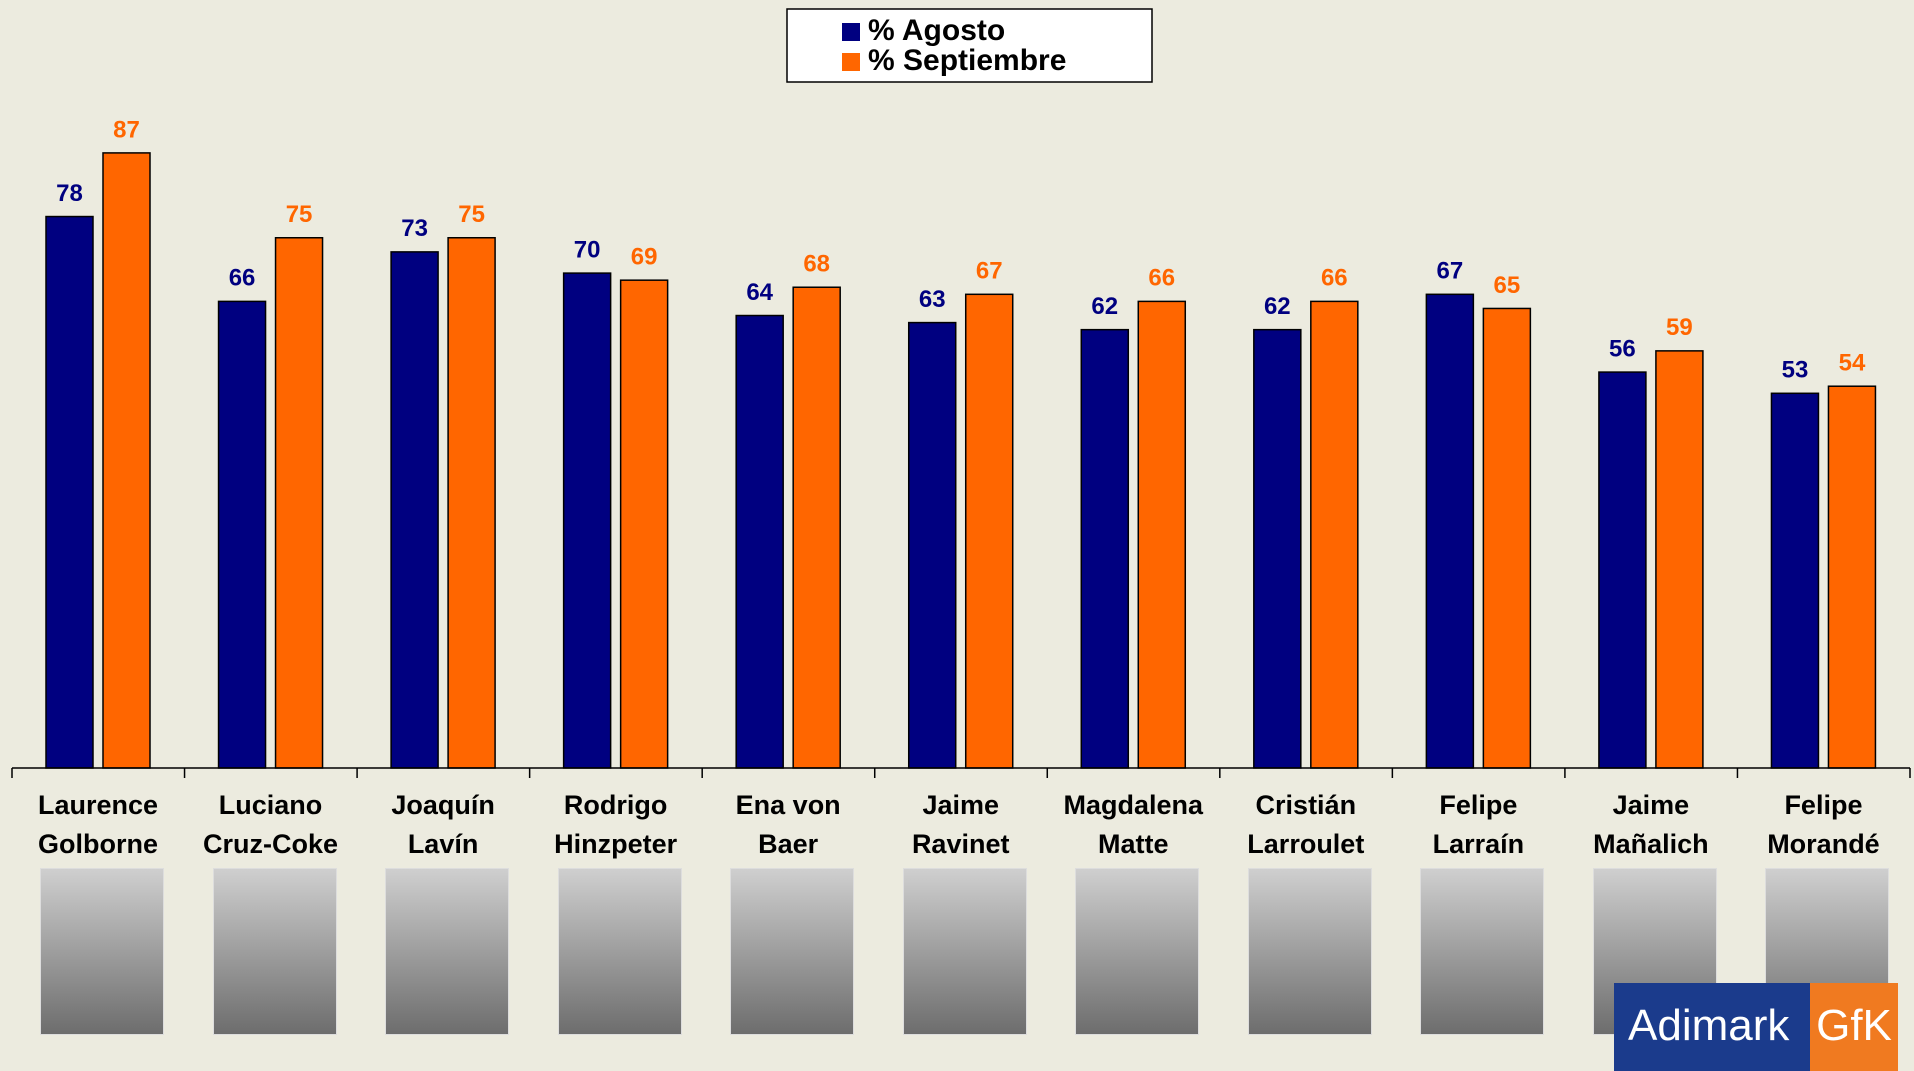 This screenshot has width=1914, height=1071. Describe the element at coordinates (967, 60) in the screenshot. I see `legend-label: % Septiembre` at that location.